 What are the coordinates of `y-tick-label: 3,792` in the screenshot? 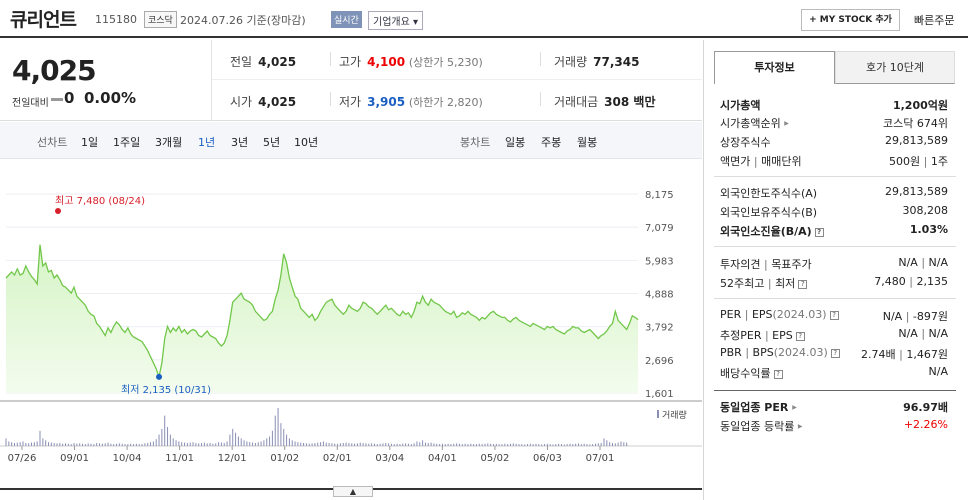 It's located at (659, 328).